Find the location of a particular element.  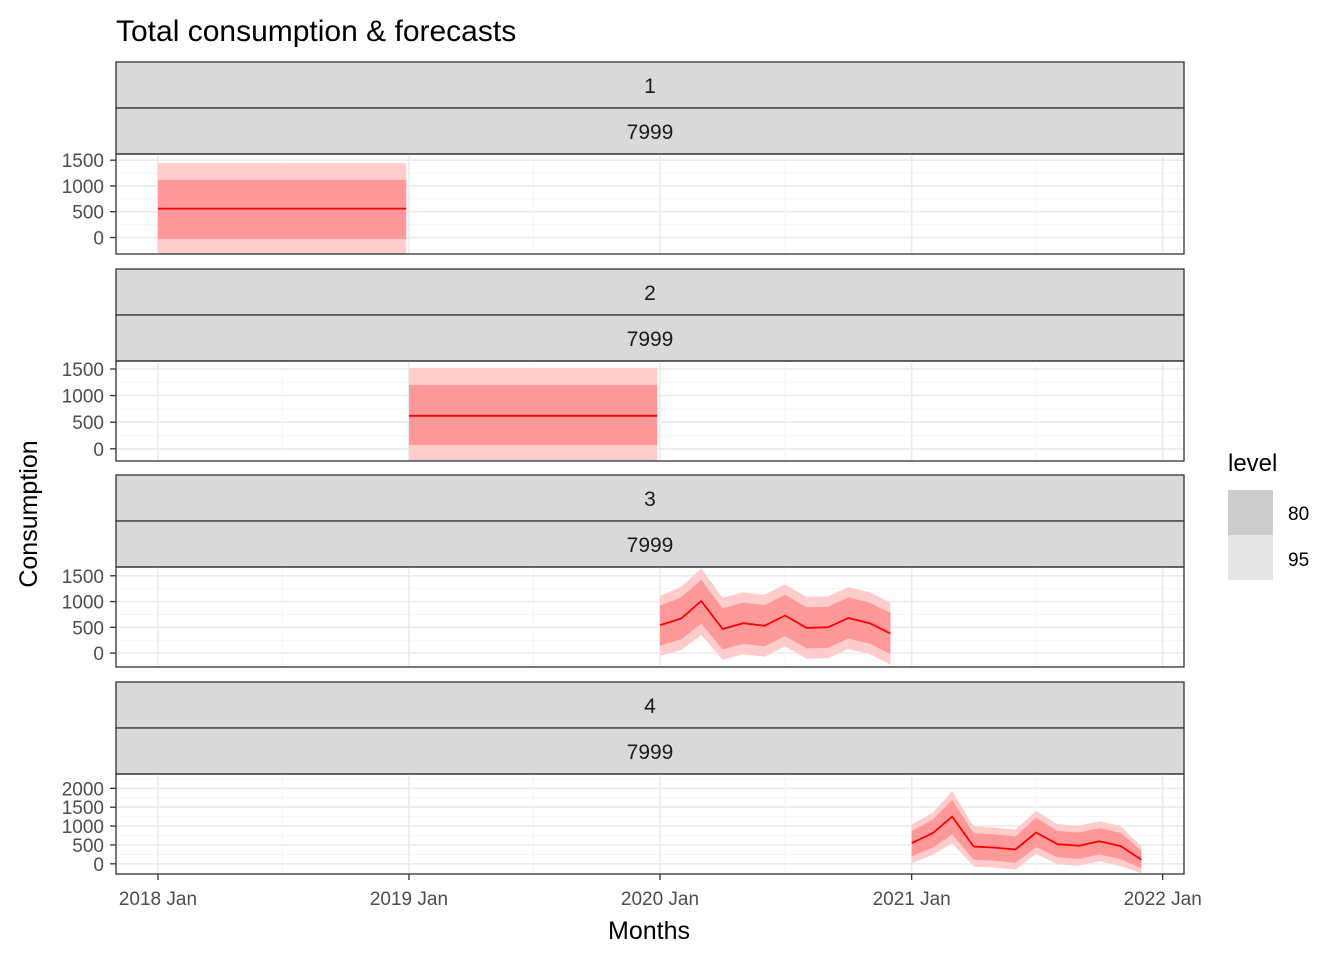

legend-label-80: 80 is located at coordinates (1298, 514).